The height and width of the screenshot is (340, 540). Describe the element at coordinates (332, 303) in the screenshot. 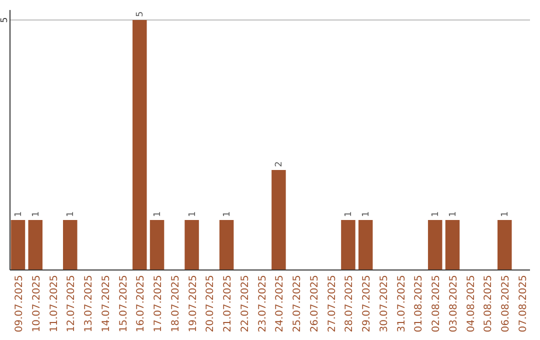

I see `x-tick-label: 27.07.2025` at that location.